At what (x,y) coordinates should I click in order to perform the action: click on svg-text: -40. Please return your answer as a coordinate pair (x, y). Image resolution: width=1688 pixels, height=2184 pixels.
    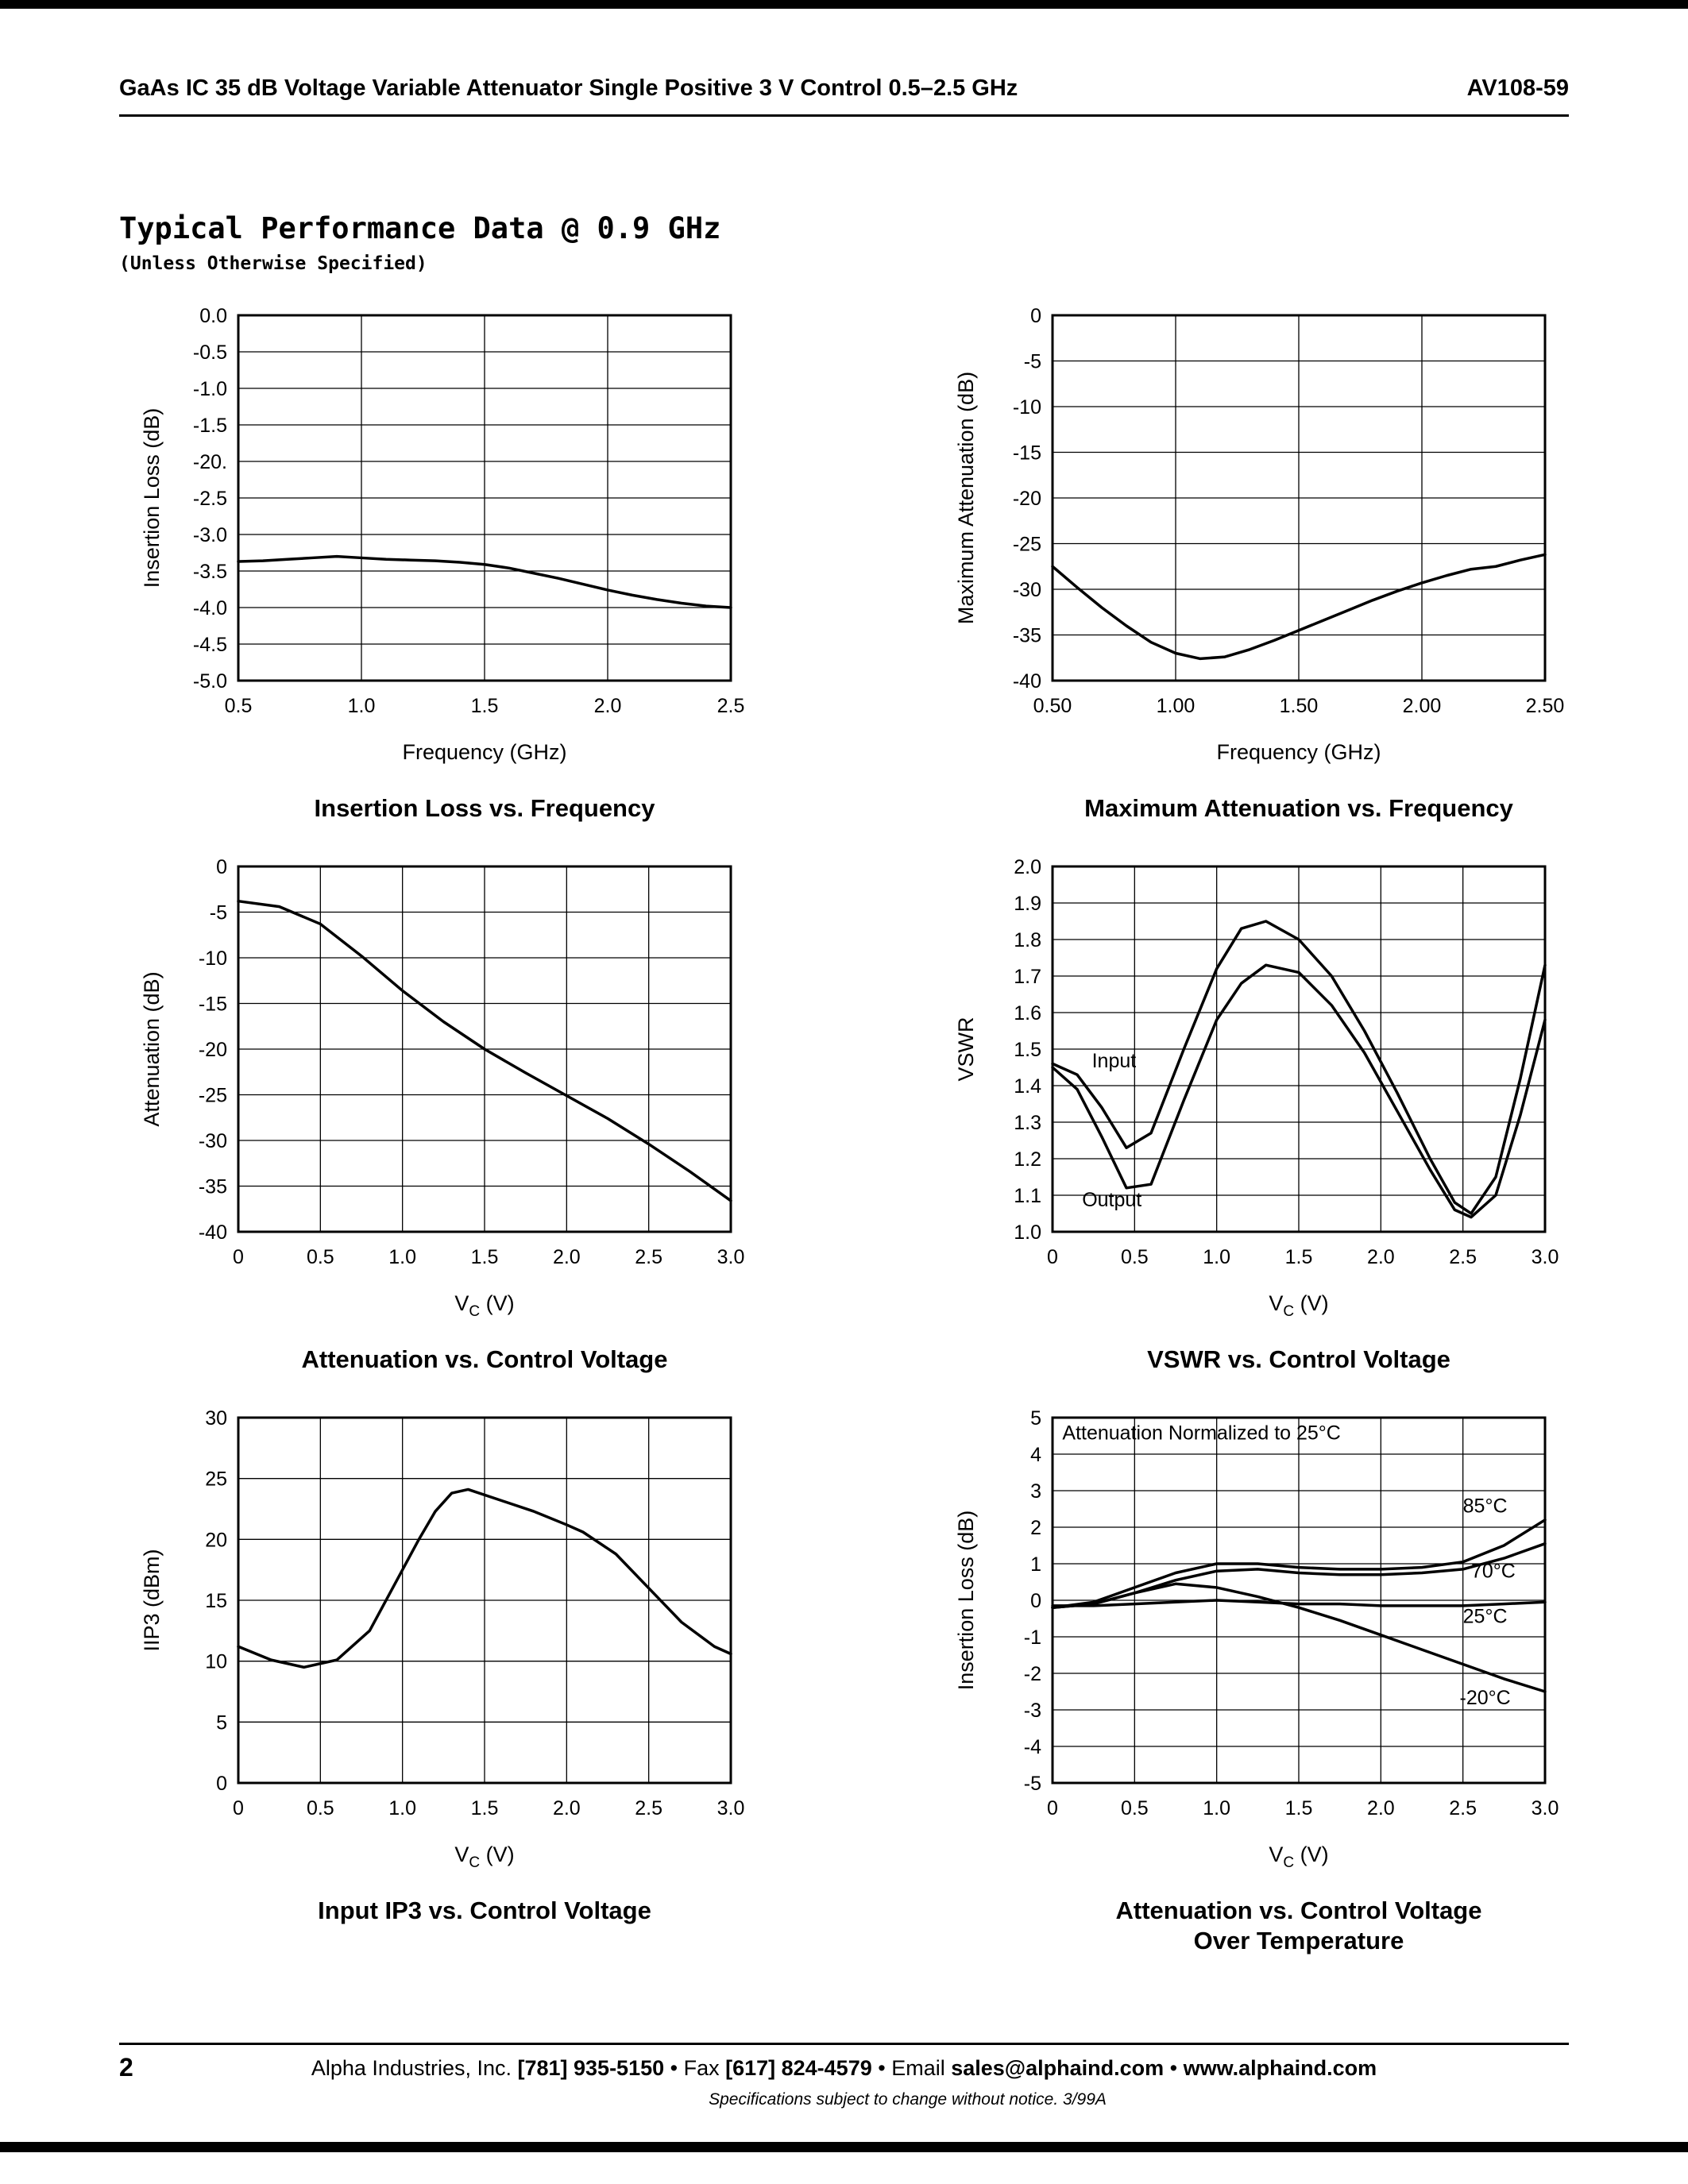
    Looking at the image, I should click on (1027, 681).